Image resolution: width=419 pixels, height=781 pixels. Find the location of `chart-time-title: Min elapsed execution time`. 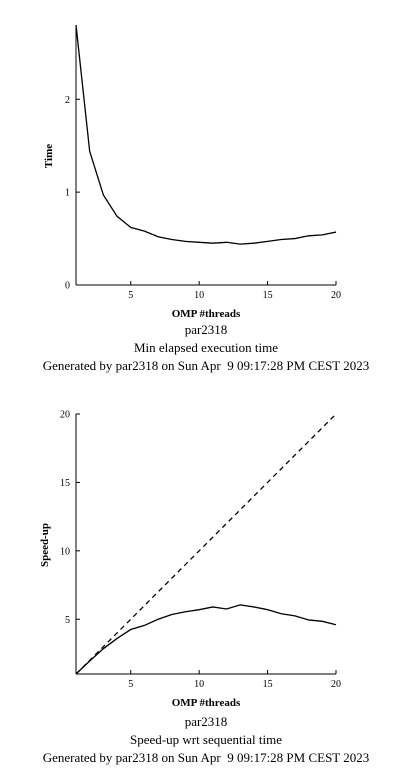

chart-time-title: Min elapsed execution time is located at coordinates (206, 347).